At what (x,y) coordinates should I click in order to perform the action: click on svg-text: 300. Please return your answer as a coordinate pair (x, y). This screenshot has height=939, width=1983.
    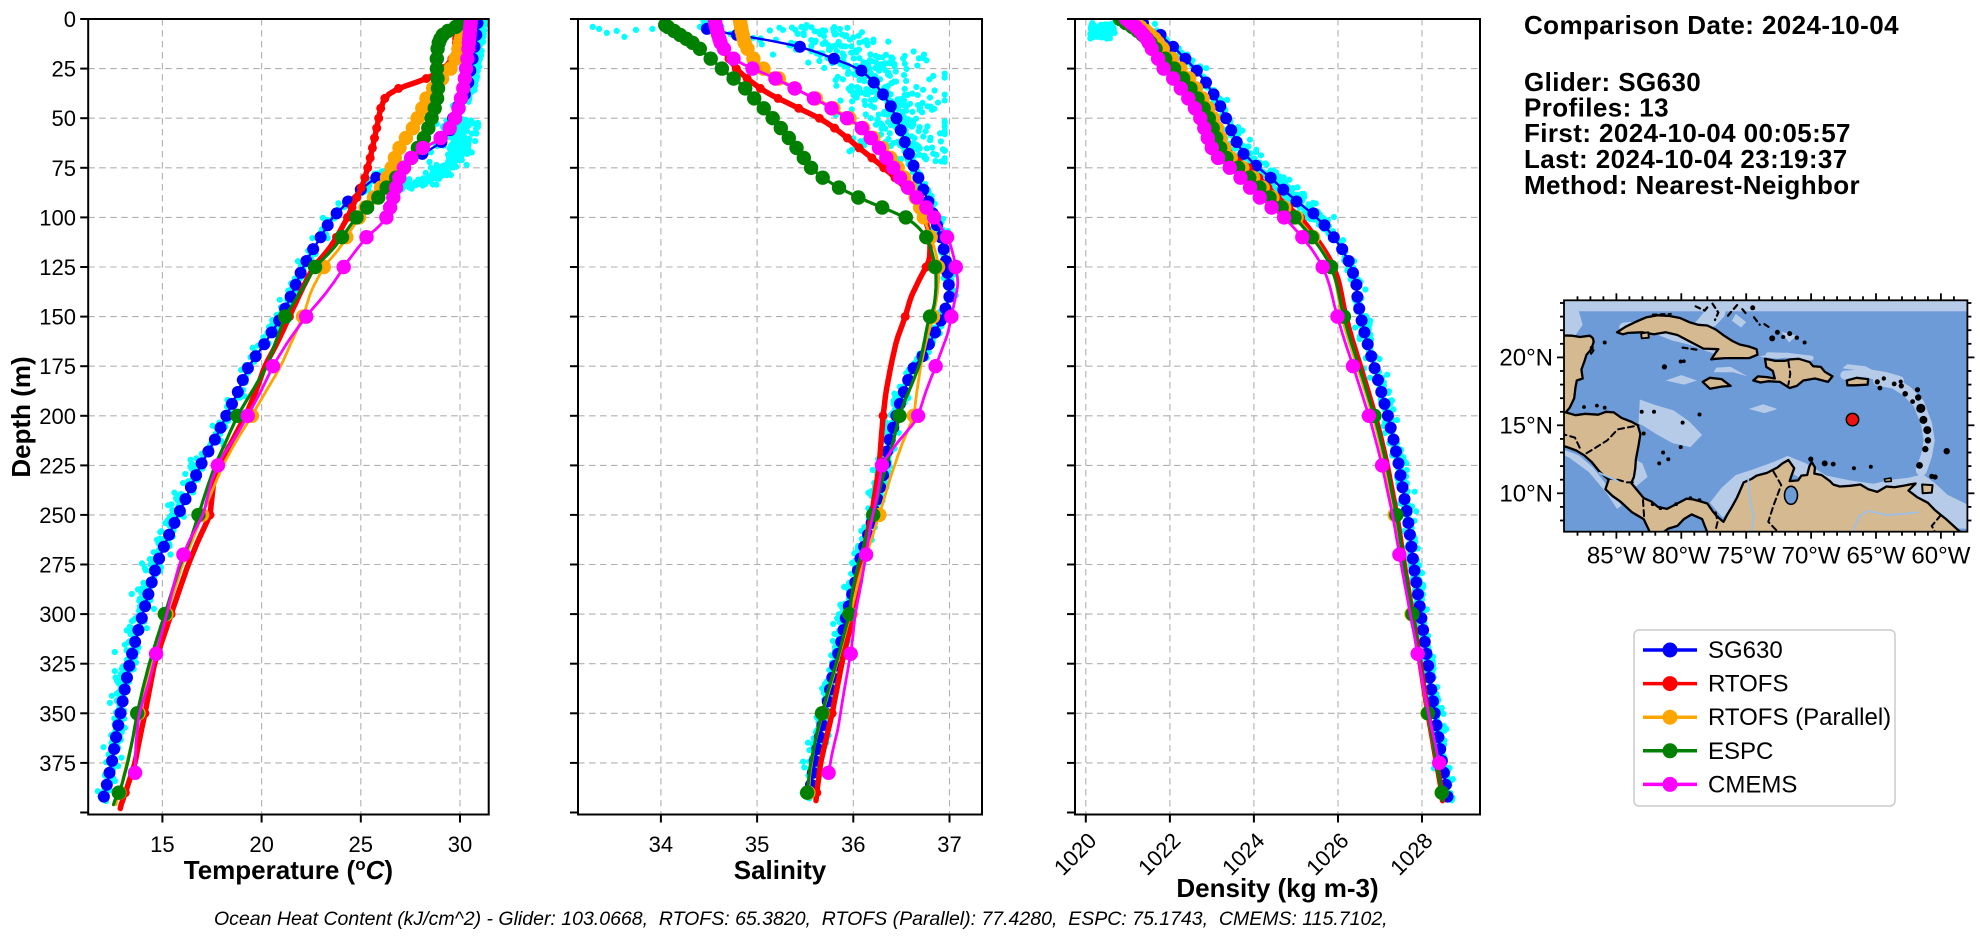
    Looking at the image, I should click on (57, 614).